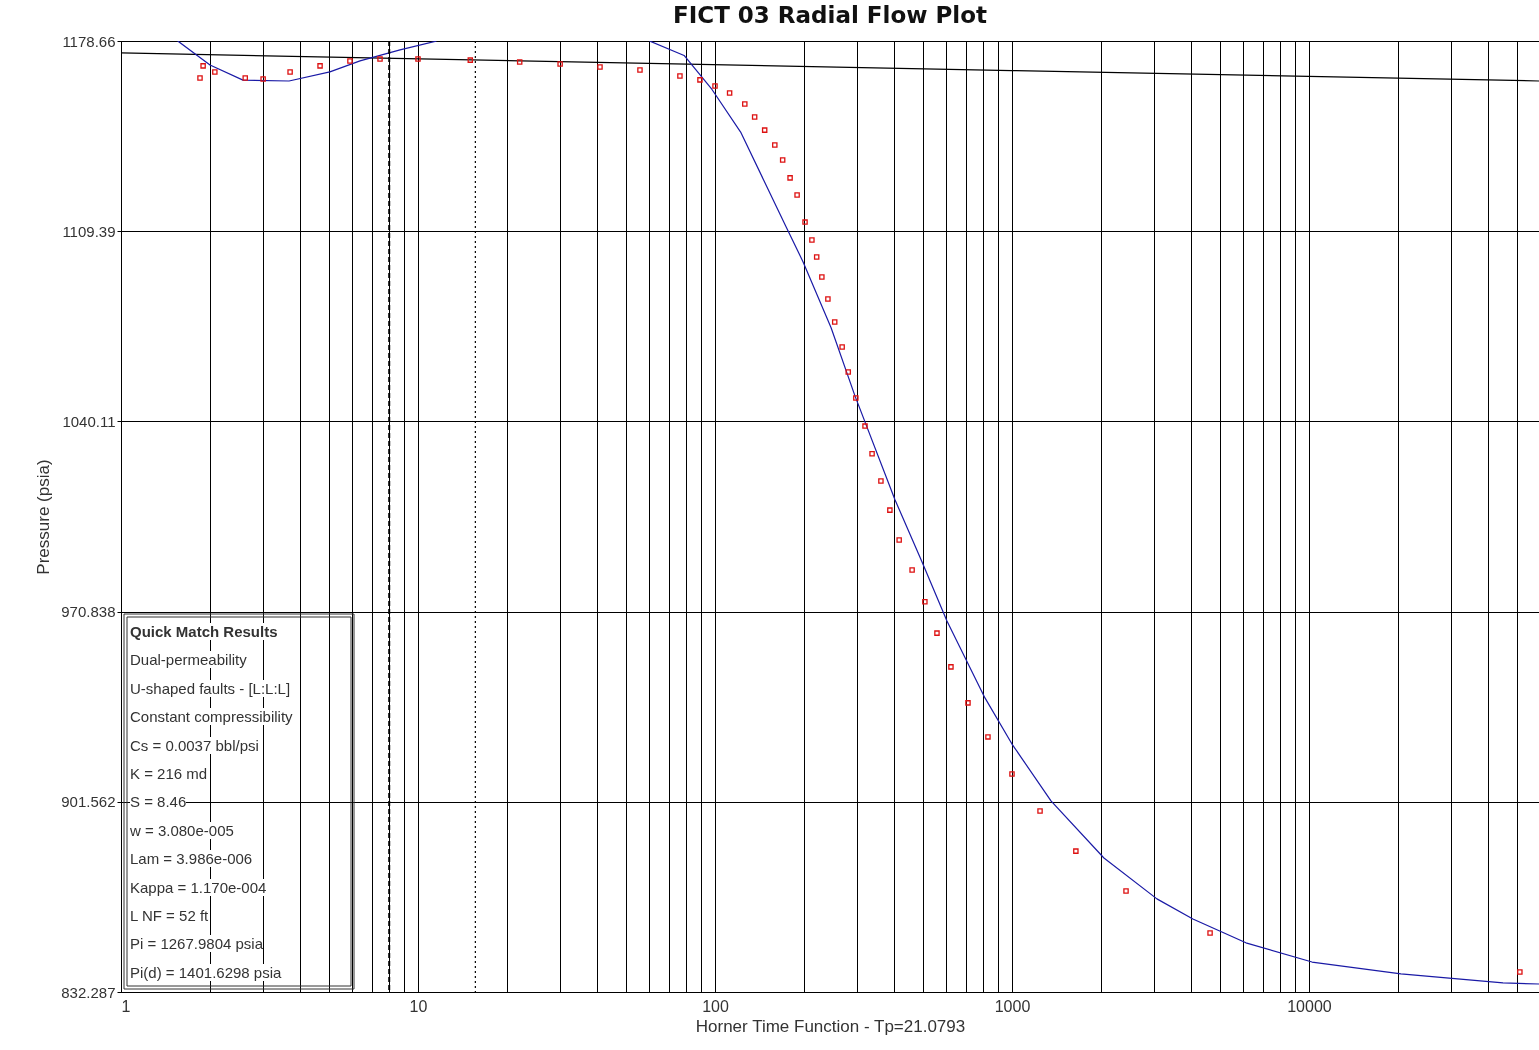 Image resolution: width=1539 pixels, height=1050 pixels. I want to click on y-tick-label: 1040.11, so click(89, 421).